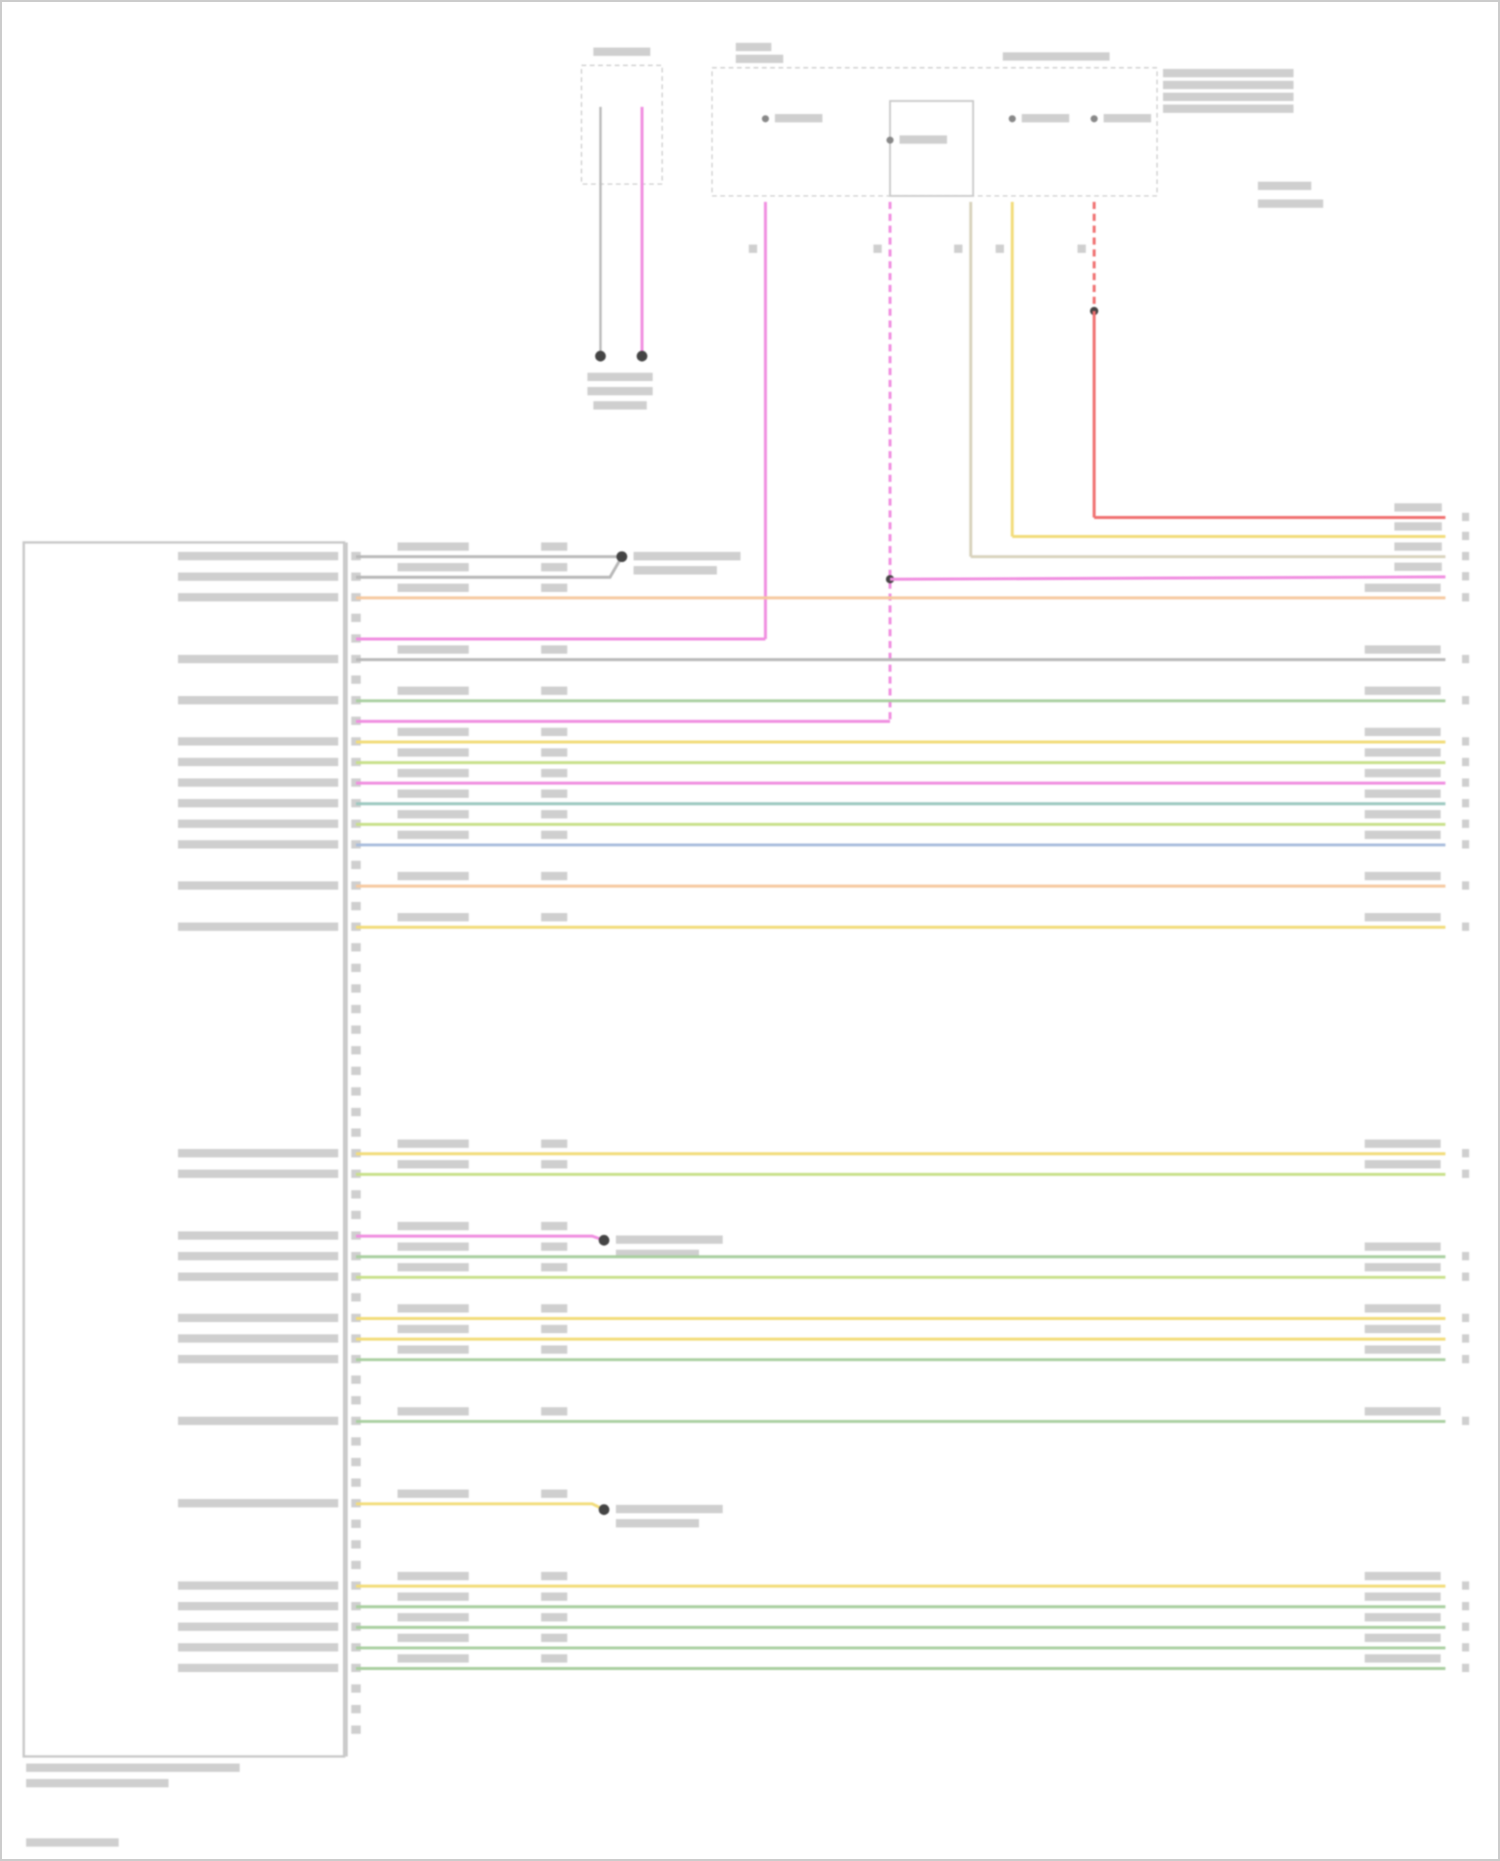 Image resolution: width=1500 pixels, height=1861 pixels. What do you see at coordinates (931, 148) in the screenshot?
I see `relay-box` at bounding box center [931, 148].